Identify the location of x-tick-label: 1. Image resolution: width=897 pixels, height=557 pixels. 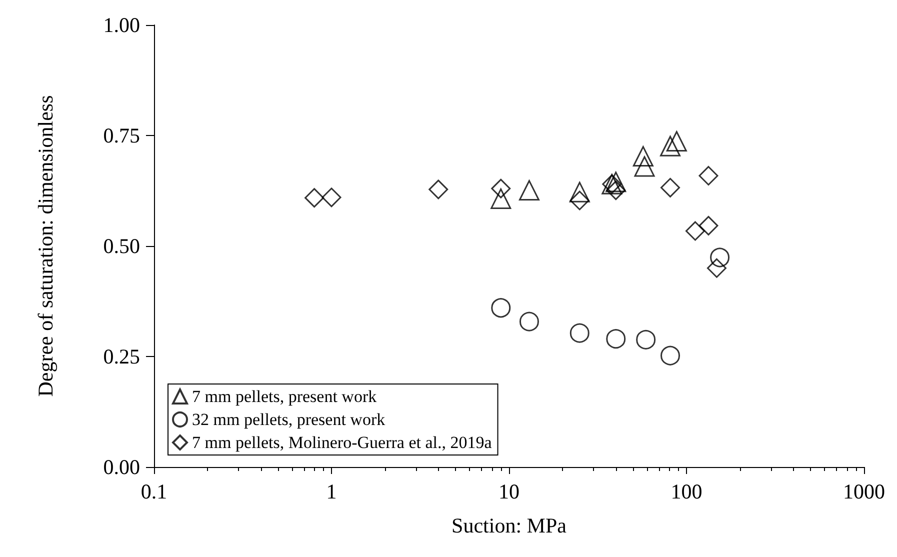
(331, 492).